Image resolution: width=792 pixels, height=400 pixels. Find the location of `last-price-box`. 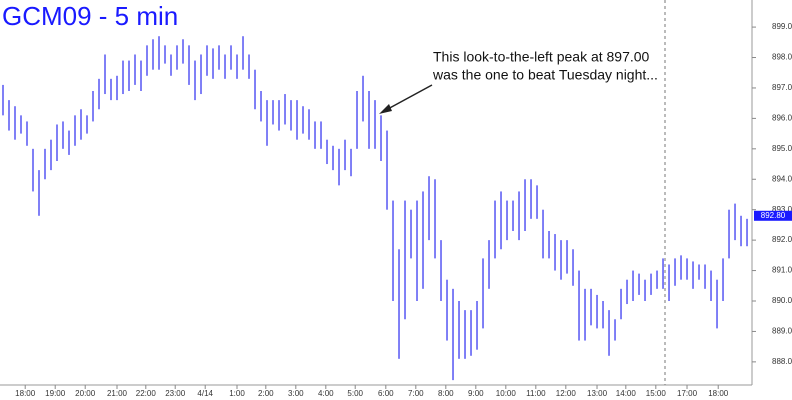

last-price-box is located at coordinates (773, 215).